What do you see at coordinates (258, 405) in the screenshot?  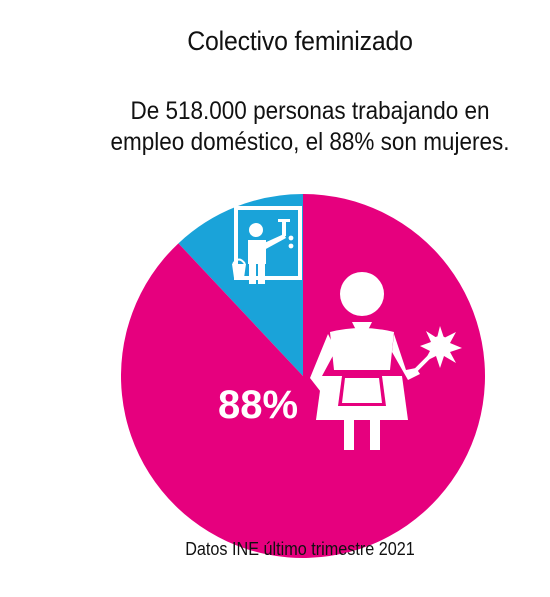 I see `data-label-88: 88%` at bounding box center [258, 405].